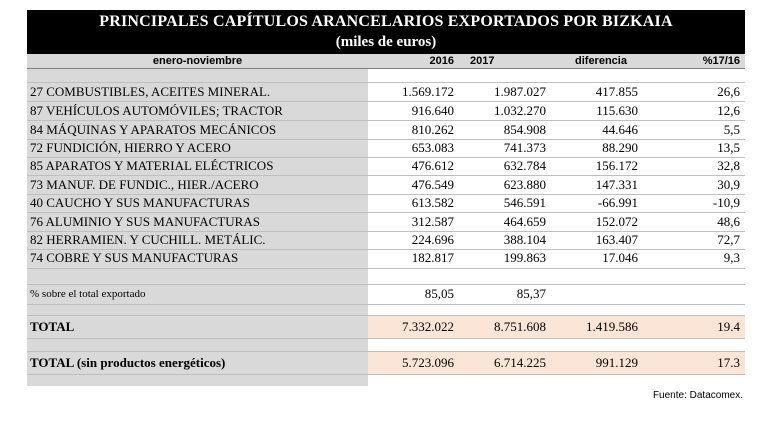 The image size is (771, 425). I want to click on source-note: Fuente: Datacomex., so click(697, 395).